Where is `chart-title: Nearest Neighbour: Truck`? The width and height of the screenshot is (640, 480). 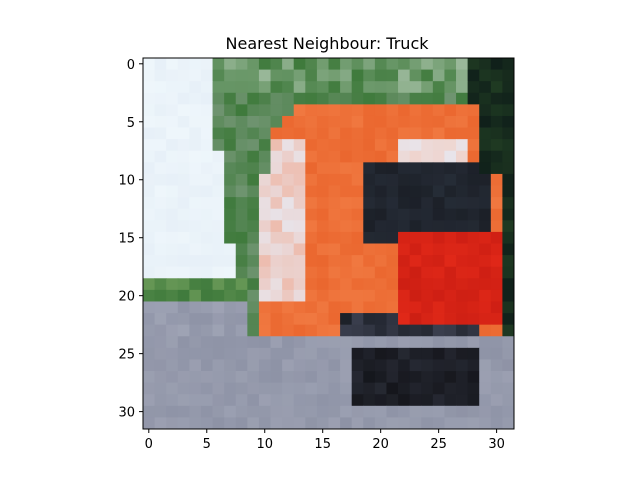 chart-title: Nearest Neighbour: Truck is located at coordinates (328, 43).